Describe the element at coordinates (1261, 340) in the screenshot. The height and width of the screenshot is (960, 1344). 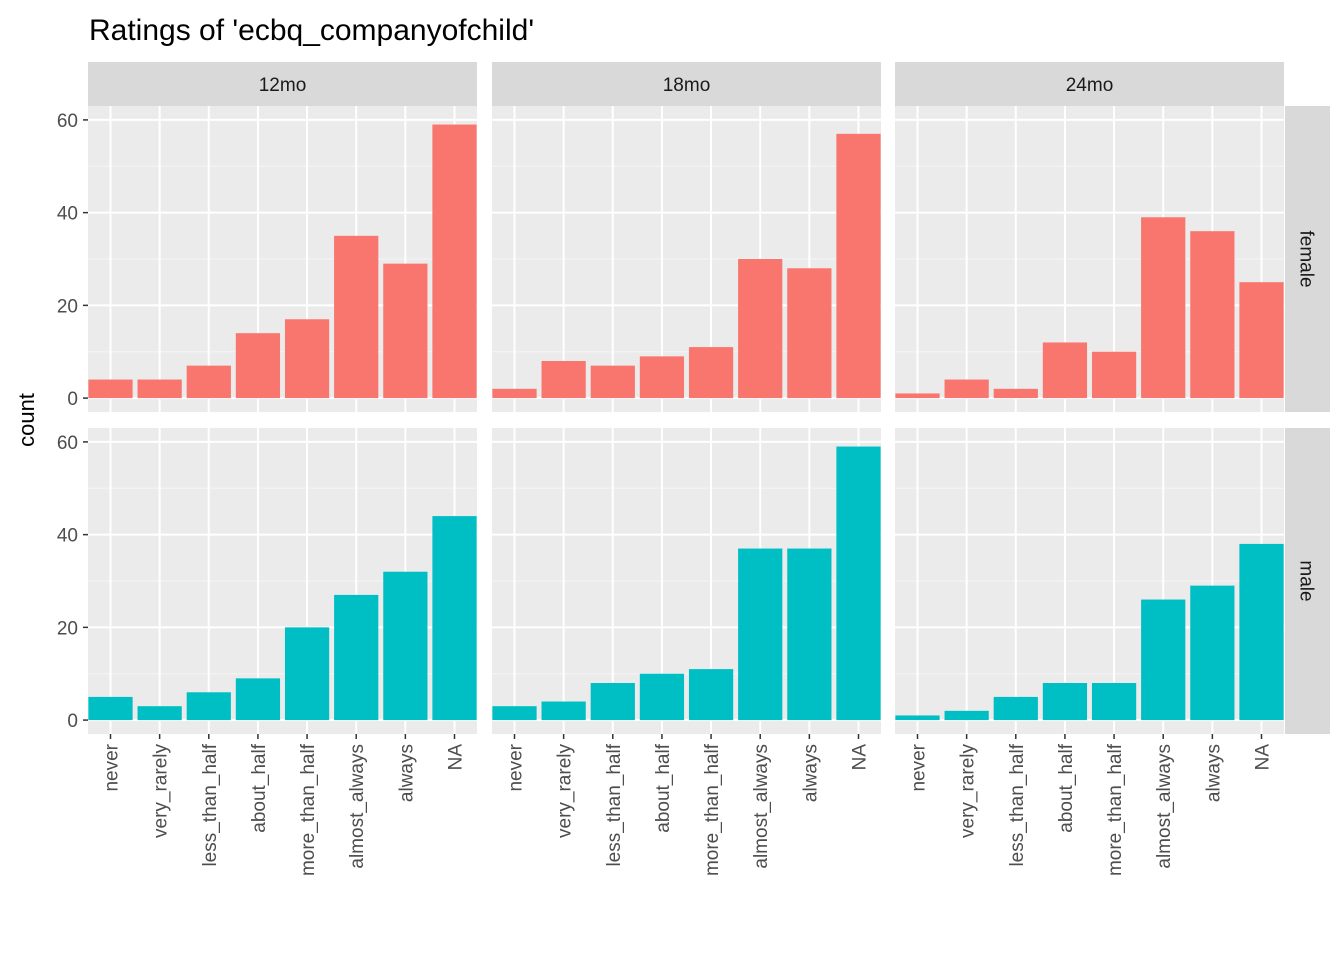
I see `bar-female-24mo-NA` at that location.